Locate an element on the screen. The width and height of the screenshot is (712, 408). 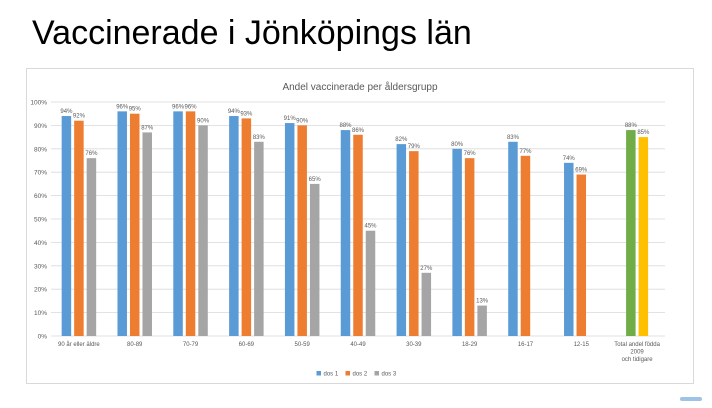
data-label: 45% is located at coordinates (370, 227).